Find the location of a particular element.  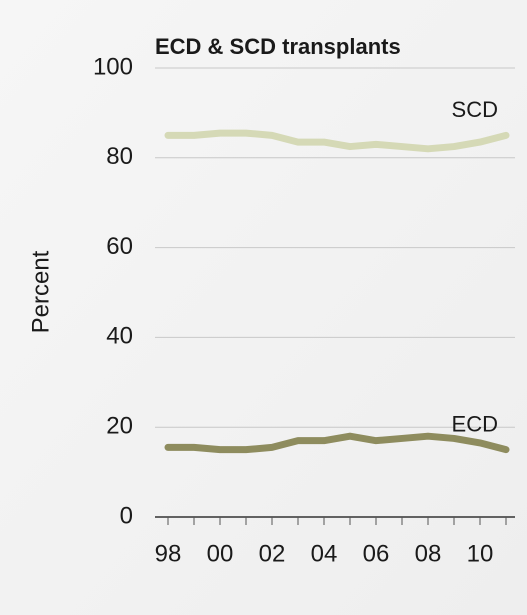

x-tick-label: 00 is located at coordinates (220, 553).